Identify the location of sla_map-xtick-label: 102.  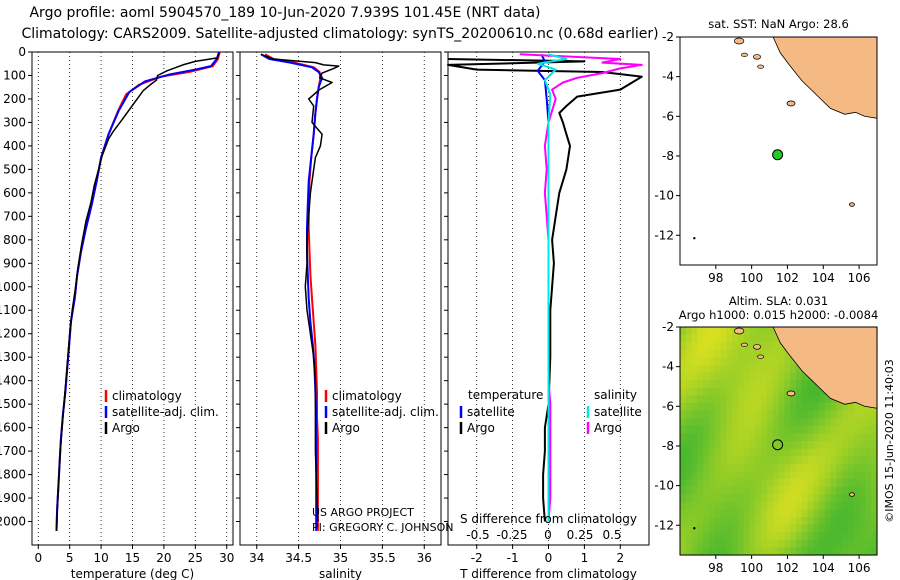
(787, 568).